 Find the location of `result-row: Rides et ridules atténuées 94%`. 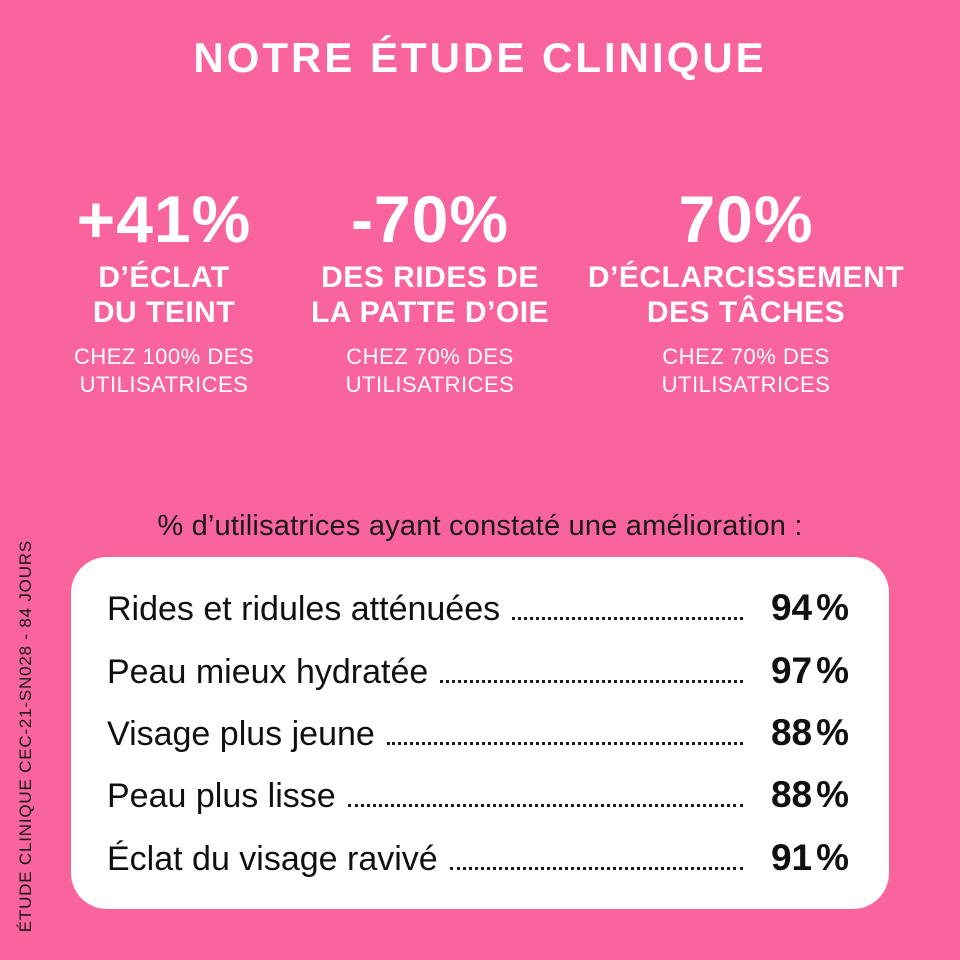

result-row: Rides et ridules atténuées 94% is located at coordinates (478, 608).